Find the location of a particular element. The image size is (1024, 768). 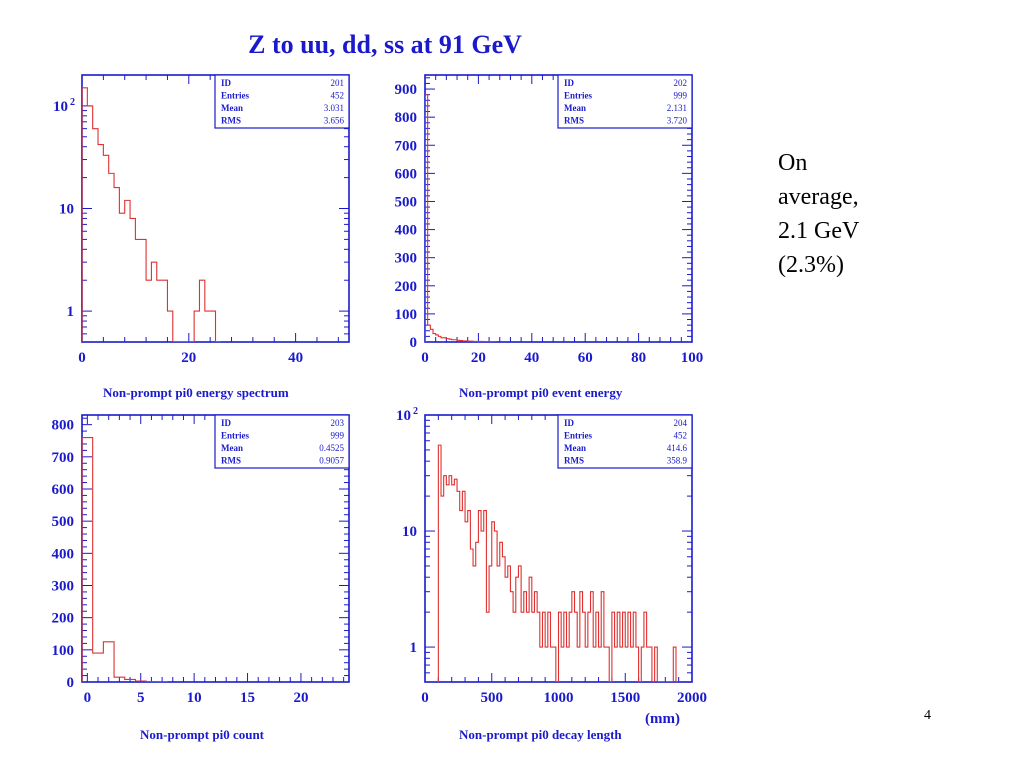

x-tick-label: 60 is located at coordinates (585, 358).